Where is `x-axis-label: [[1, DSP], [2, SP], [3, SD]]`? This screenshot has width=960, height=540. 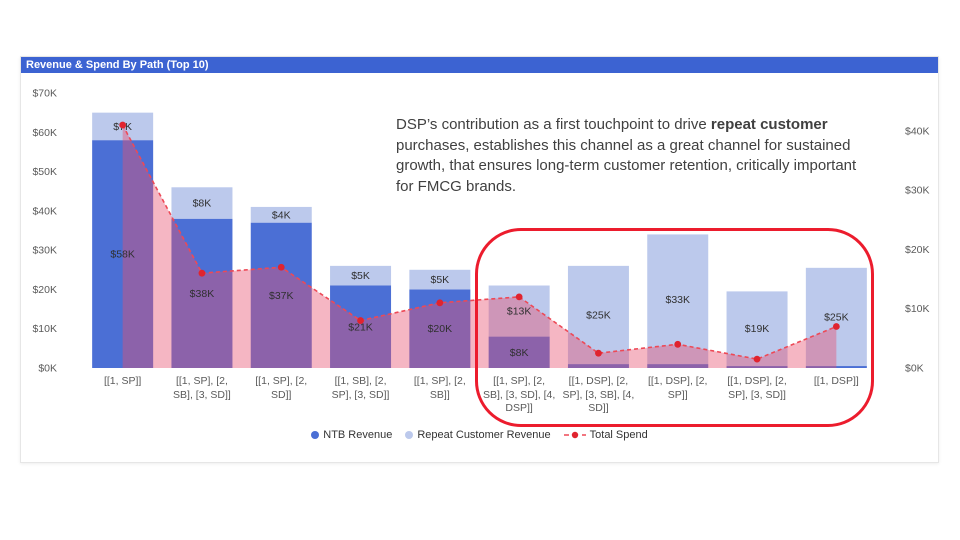 x-axis-label: [[1, DSP], [2, SP], [3, SD]] is located at coordinates (757, 388).